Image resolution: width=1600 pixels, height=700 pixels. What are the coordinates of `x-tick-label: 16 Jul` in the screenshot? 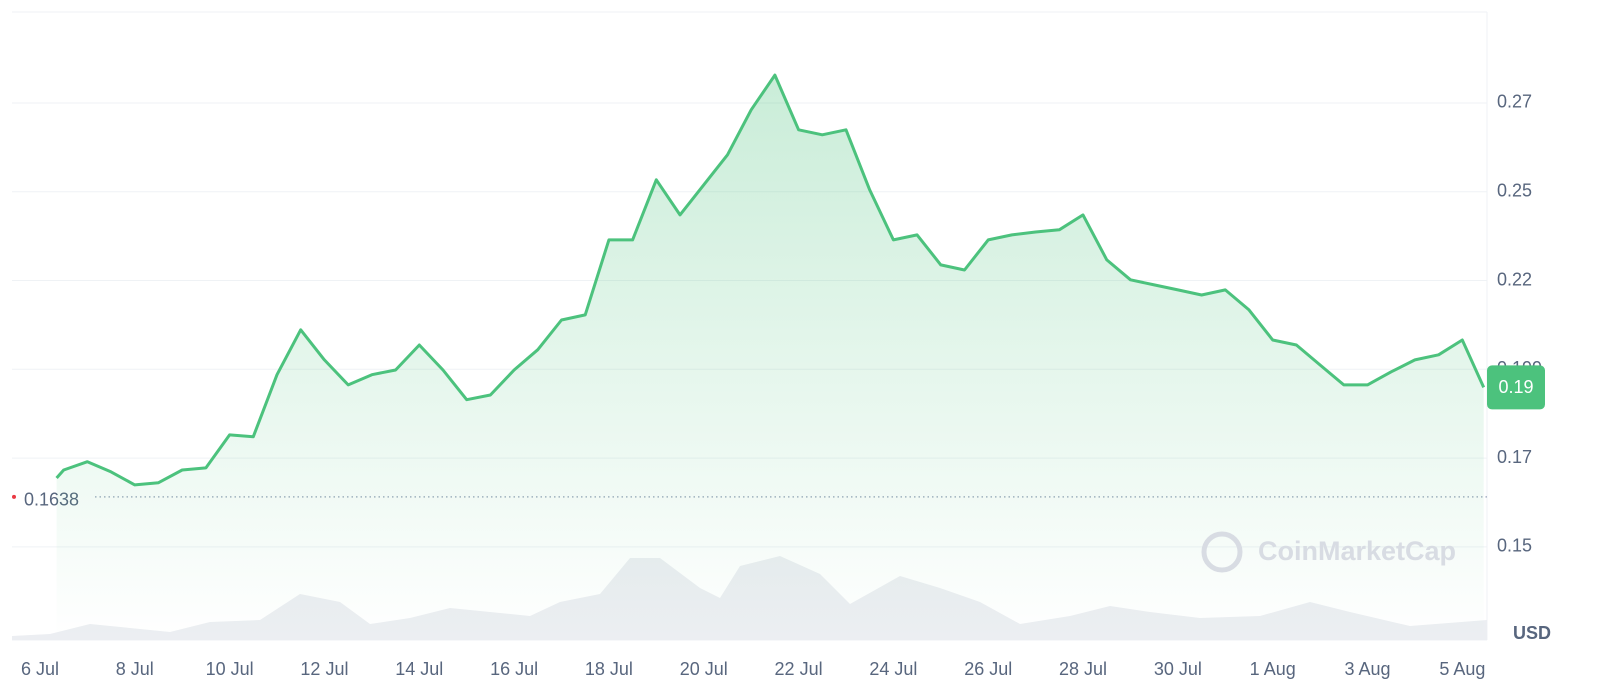 It's located at (514, 669).